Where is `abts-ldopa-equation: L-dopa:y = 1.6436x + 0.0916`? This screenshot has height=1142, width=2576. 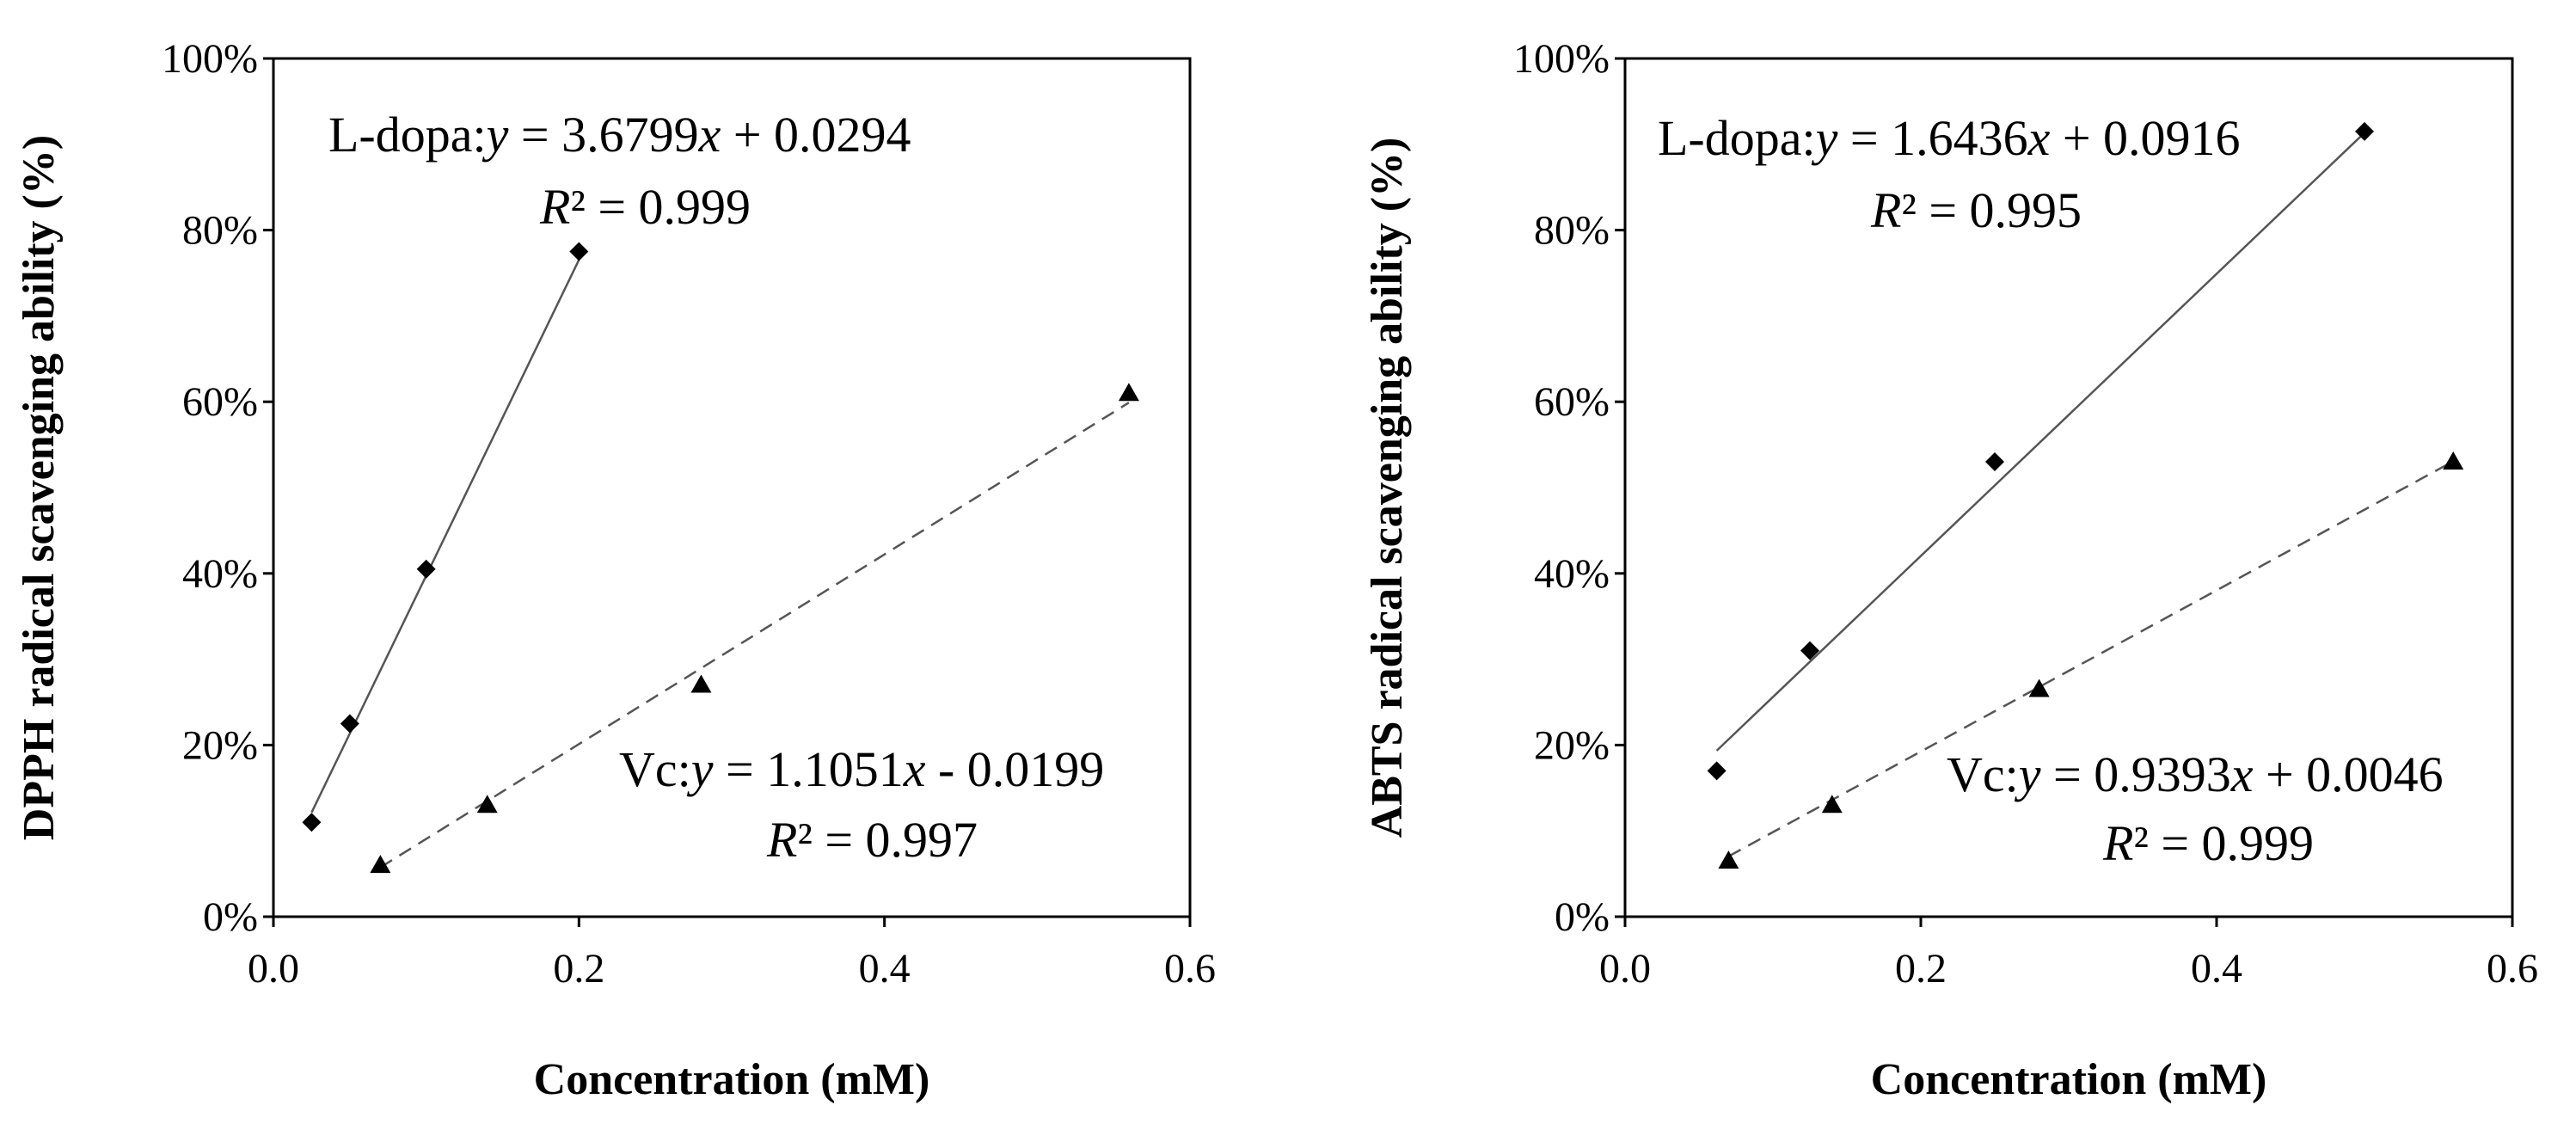 abts-ldopa-equation: L-dopa:y = 1.6436x + 0.0916 is located at coordinates (1950, 138).